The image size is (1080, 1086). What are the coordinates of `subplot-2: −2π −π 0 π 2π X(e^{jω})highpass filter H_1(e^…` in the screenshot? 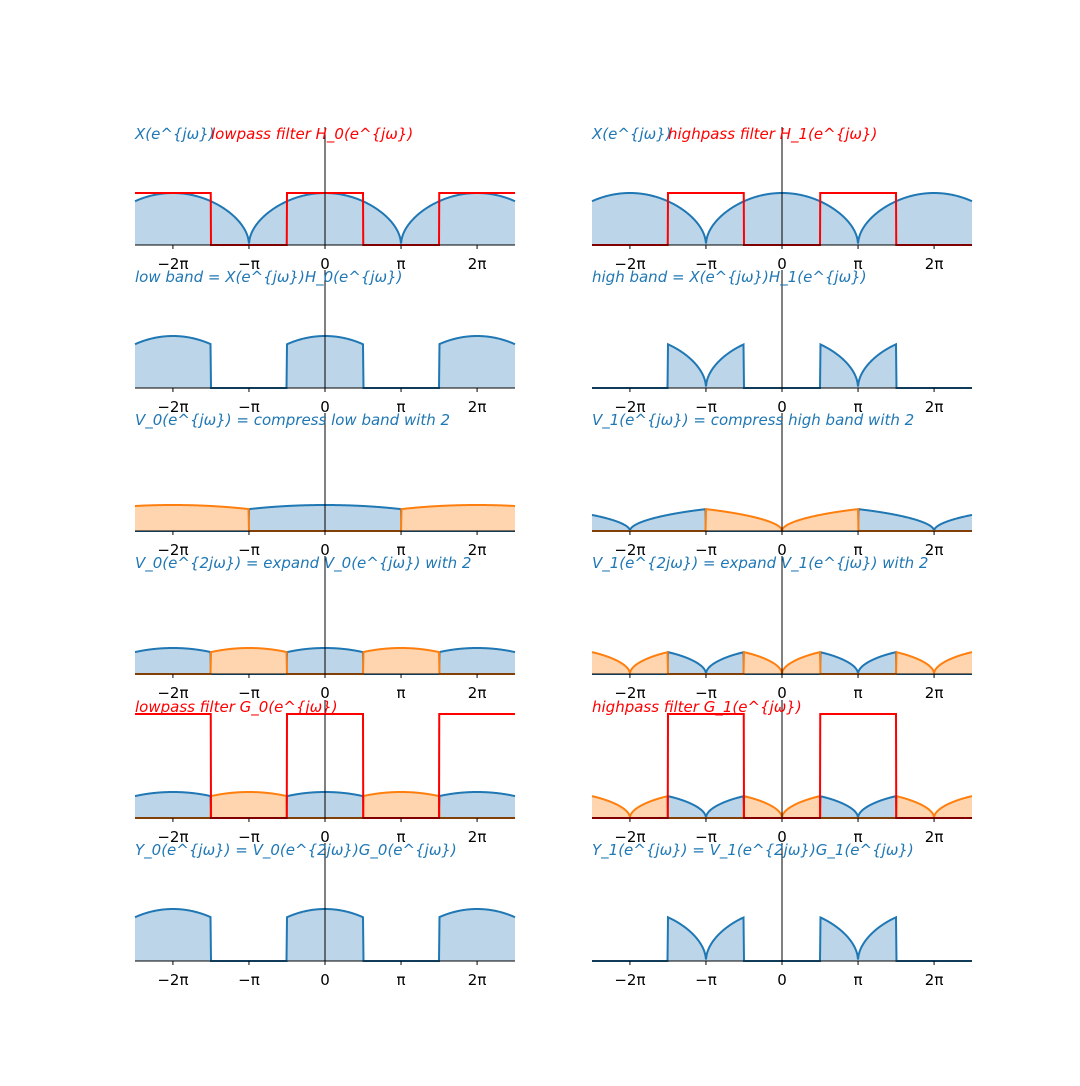 It's located at (782, 199).